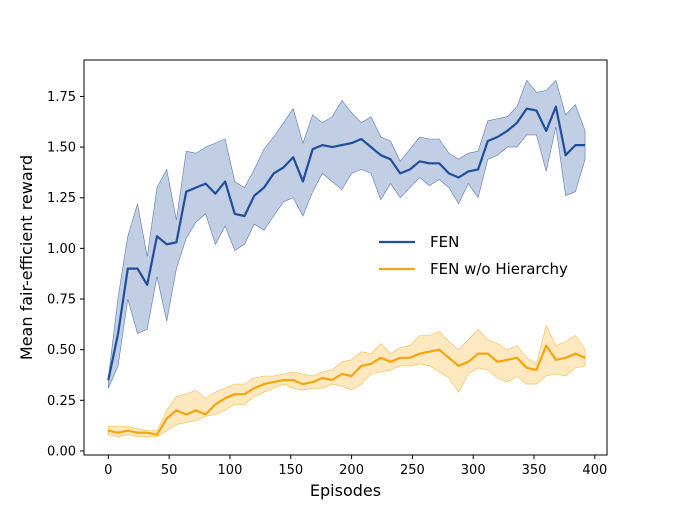 This screenshot has height=507, width=675. What do you see at coordinates (351, 470) in the screenshot?
I see `x-tick-label: 200` at bounding box center [351, 470].